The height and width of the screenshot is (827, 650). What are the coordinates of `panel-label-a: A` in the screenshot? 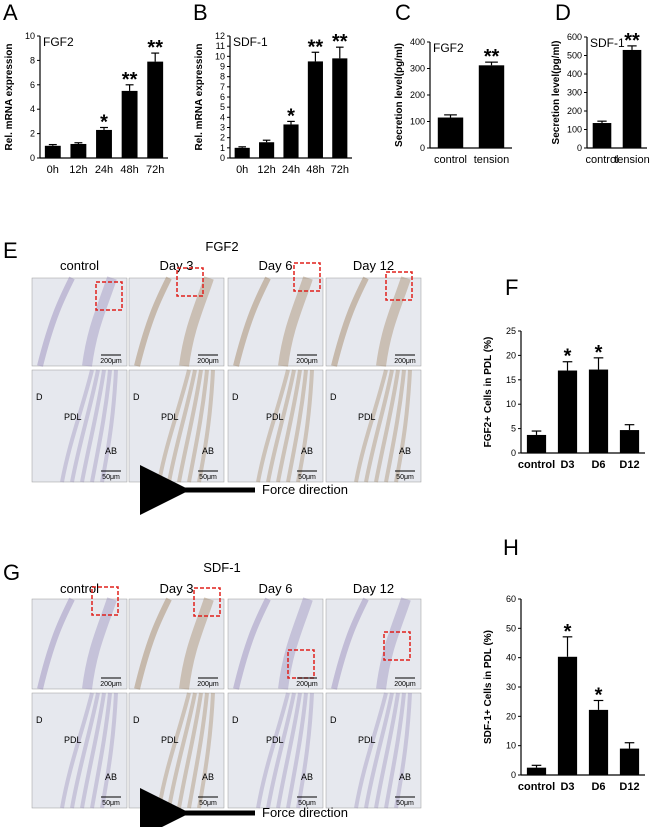 It's located at (10, 12).